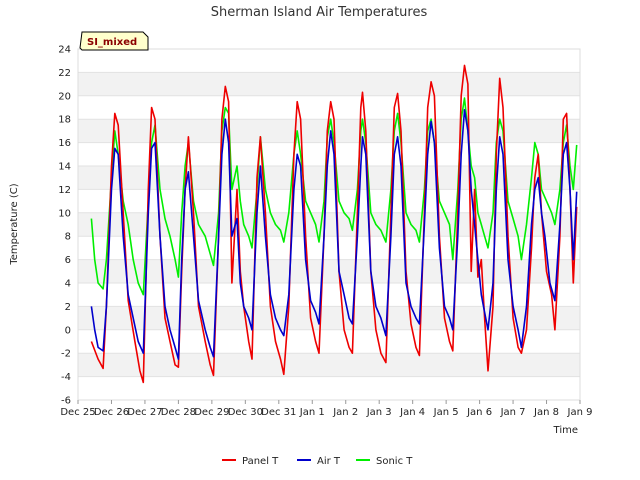 This screenshot has width=640, height=480. I want to click on y-tick-label: 18, so click(64, 120).